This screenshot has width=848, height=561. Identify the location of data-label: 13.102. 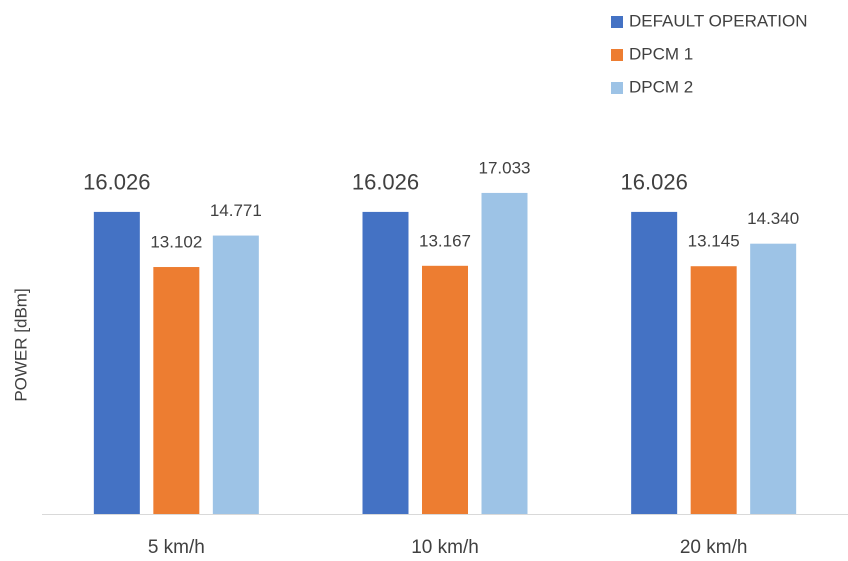
(176, 242).